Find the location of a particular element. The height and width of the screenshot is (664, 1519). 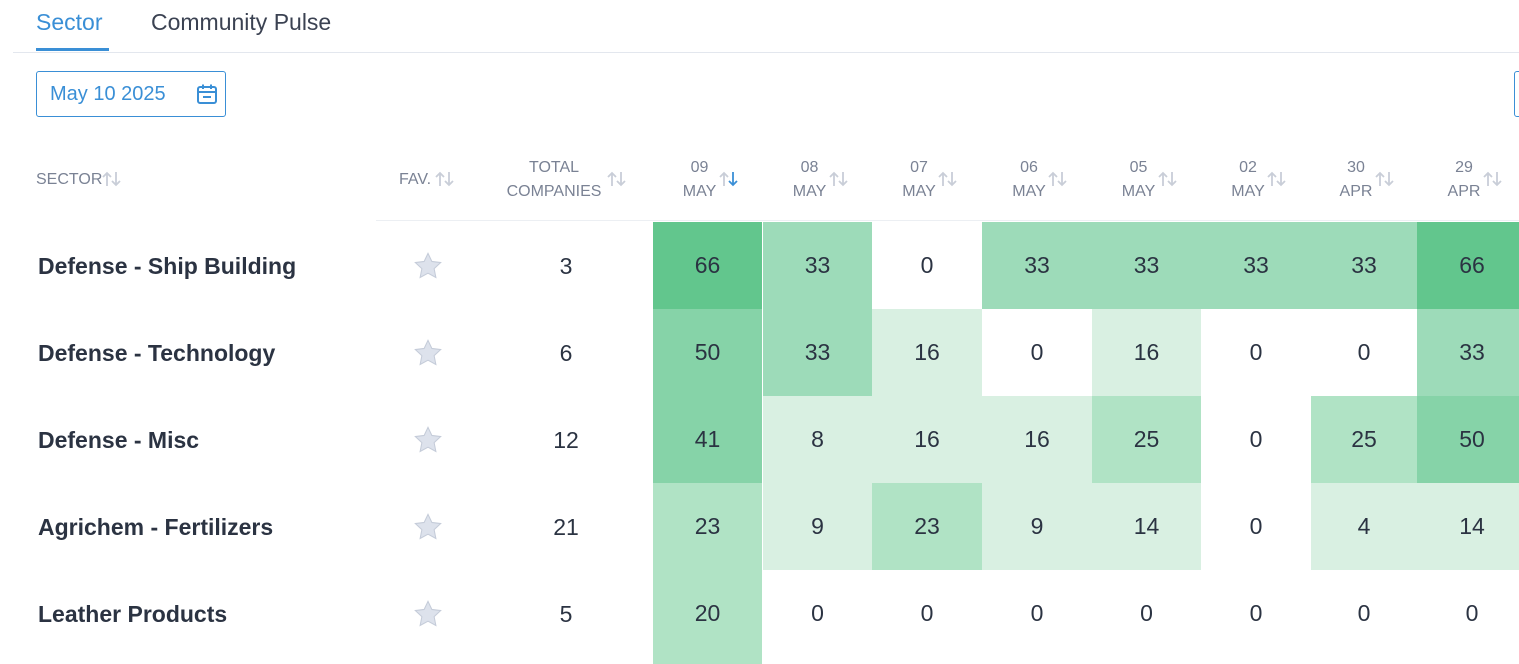

sector-name: Defense - Ship Building is located at coordinates (167, 266).